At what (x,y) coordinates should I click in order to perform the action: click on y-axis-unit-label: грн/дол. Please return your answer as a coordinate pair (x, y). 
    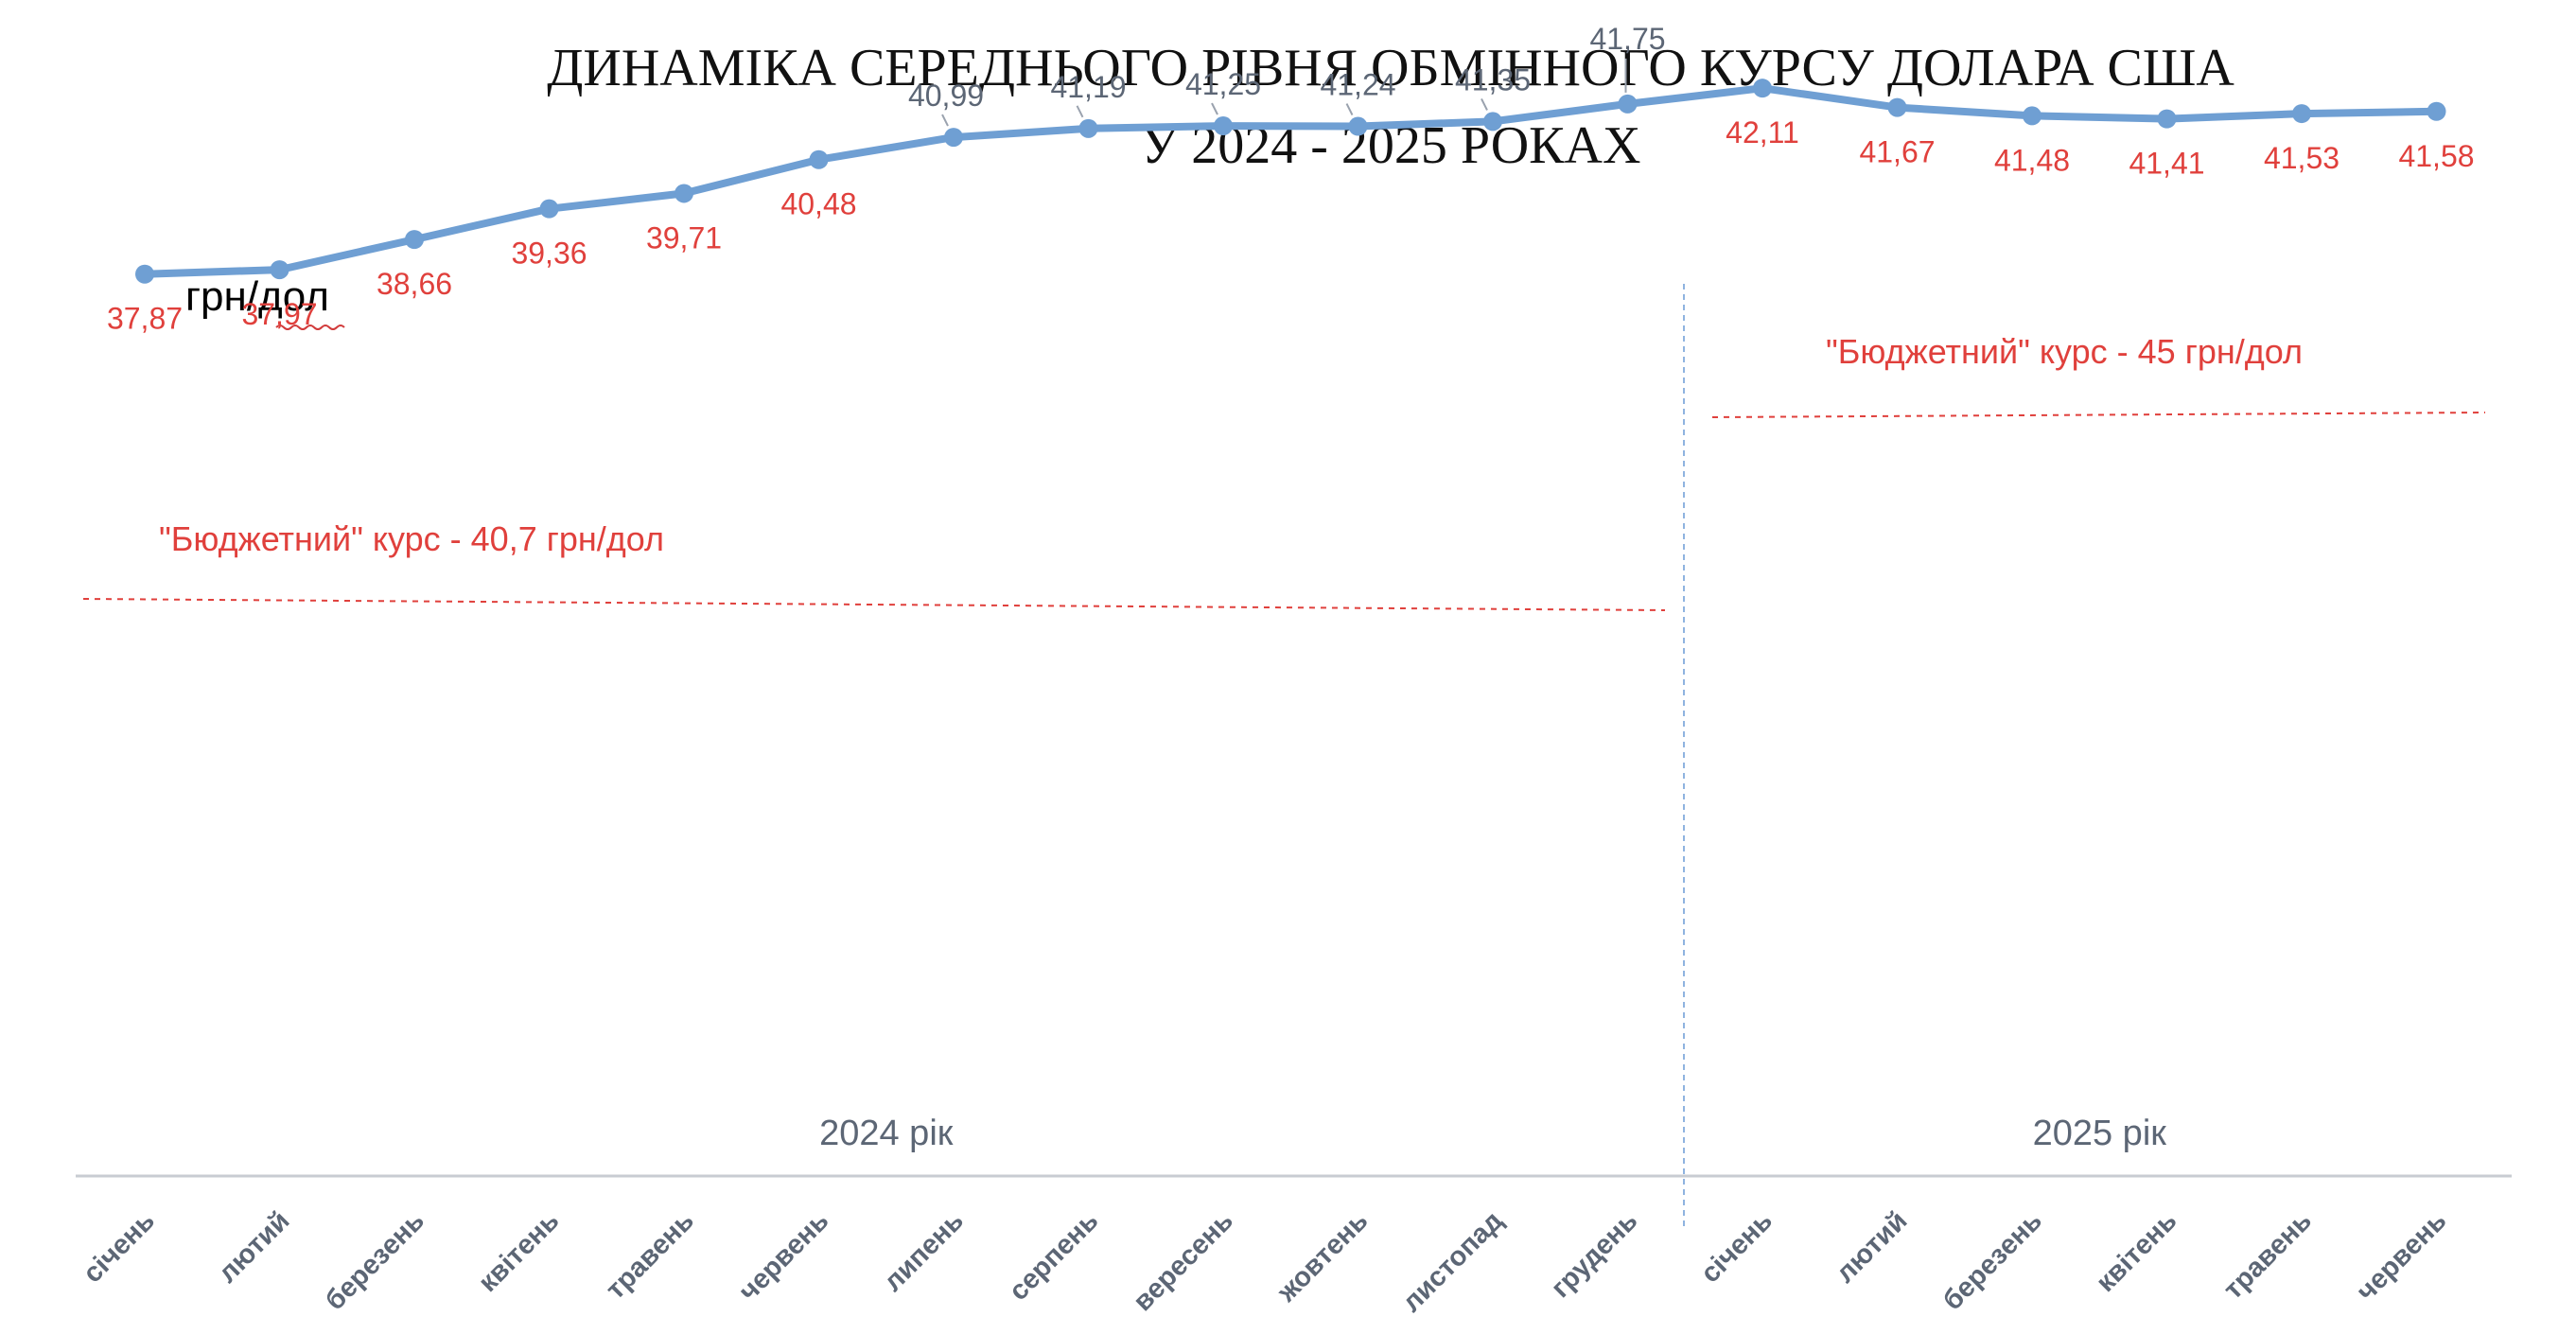
    Looking at the image, I should click on (257, 296).